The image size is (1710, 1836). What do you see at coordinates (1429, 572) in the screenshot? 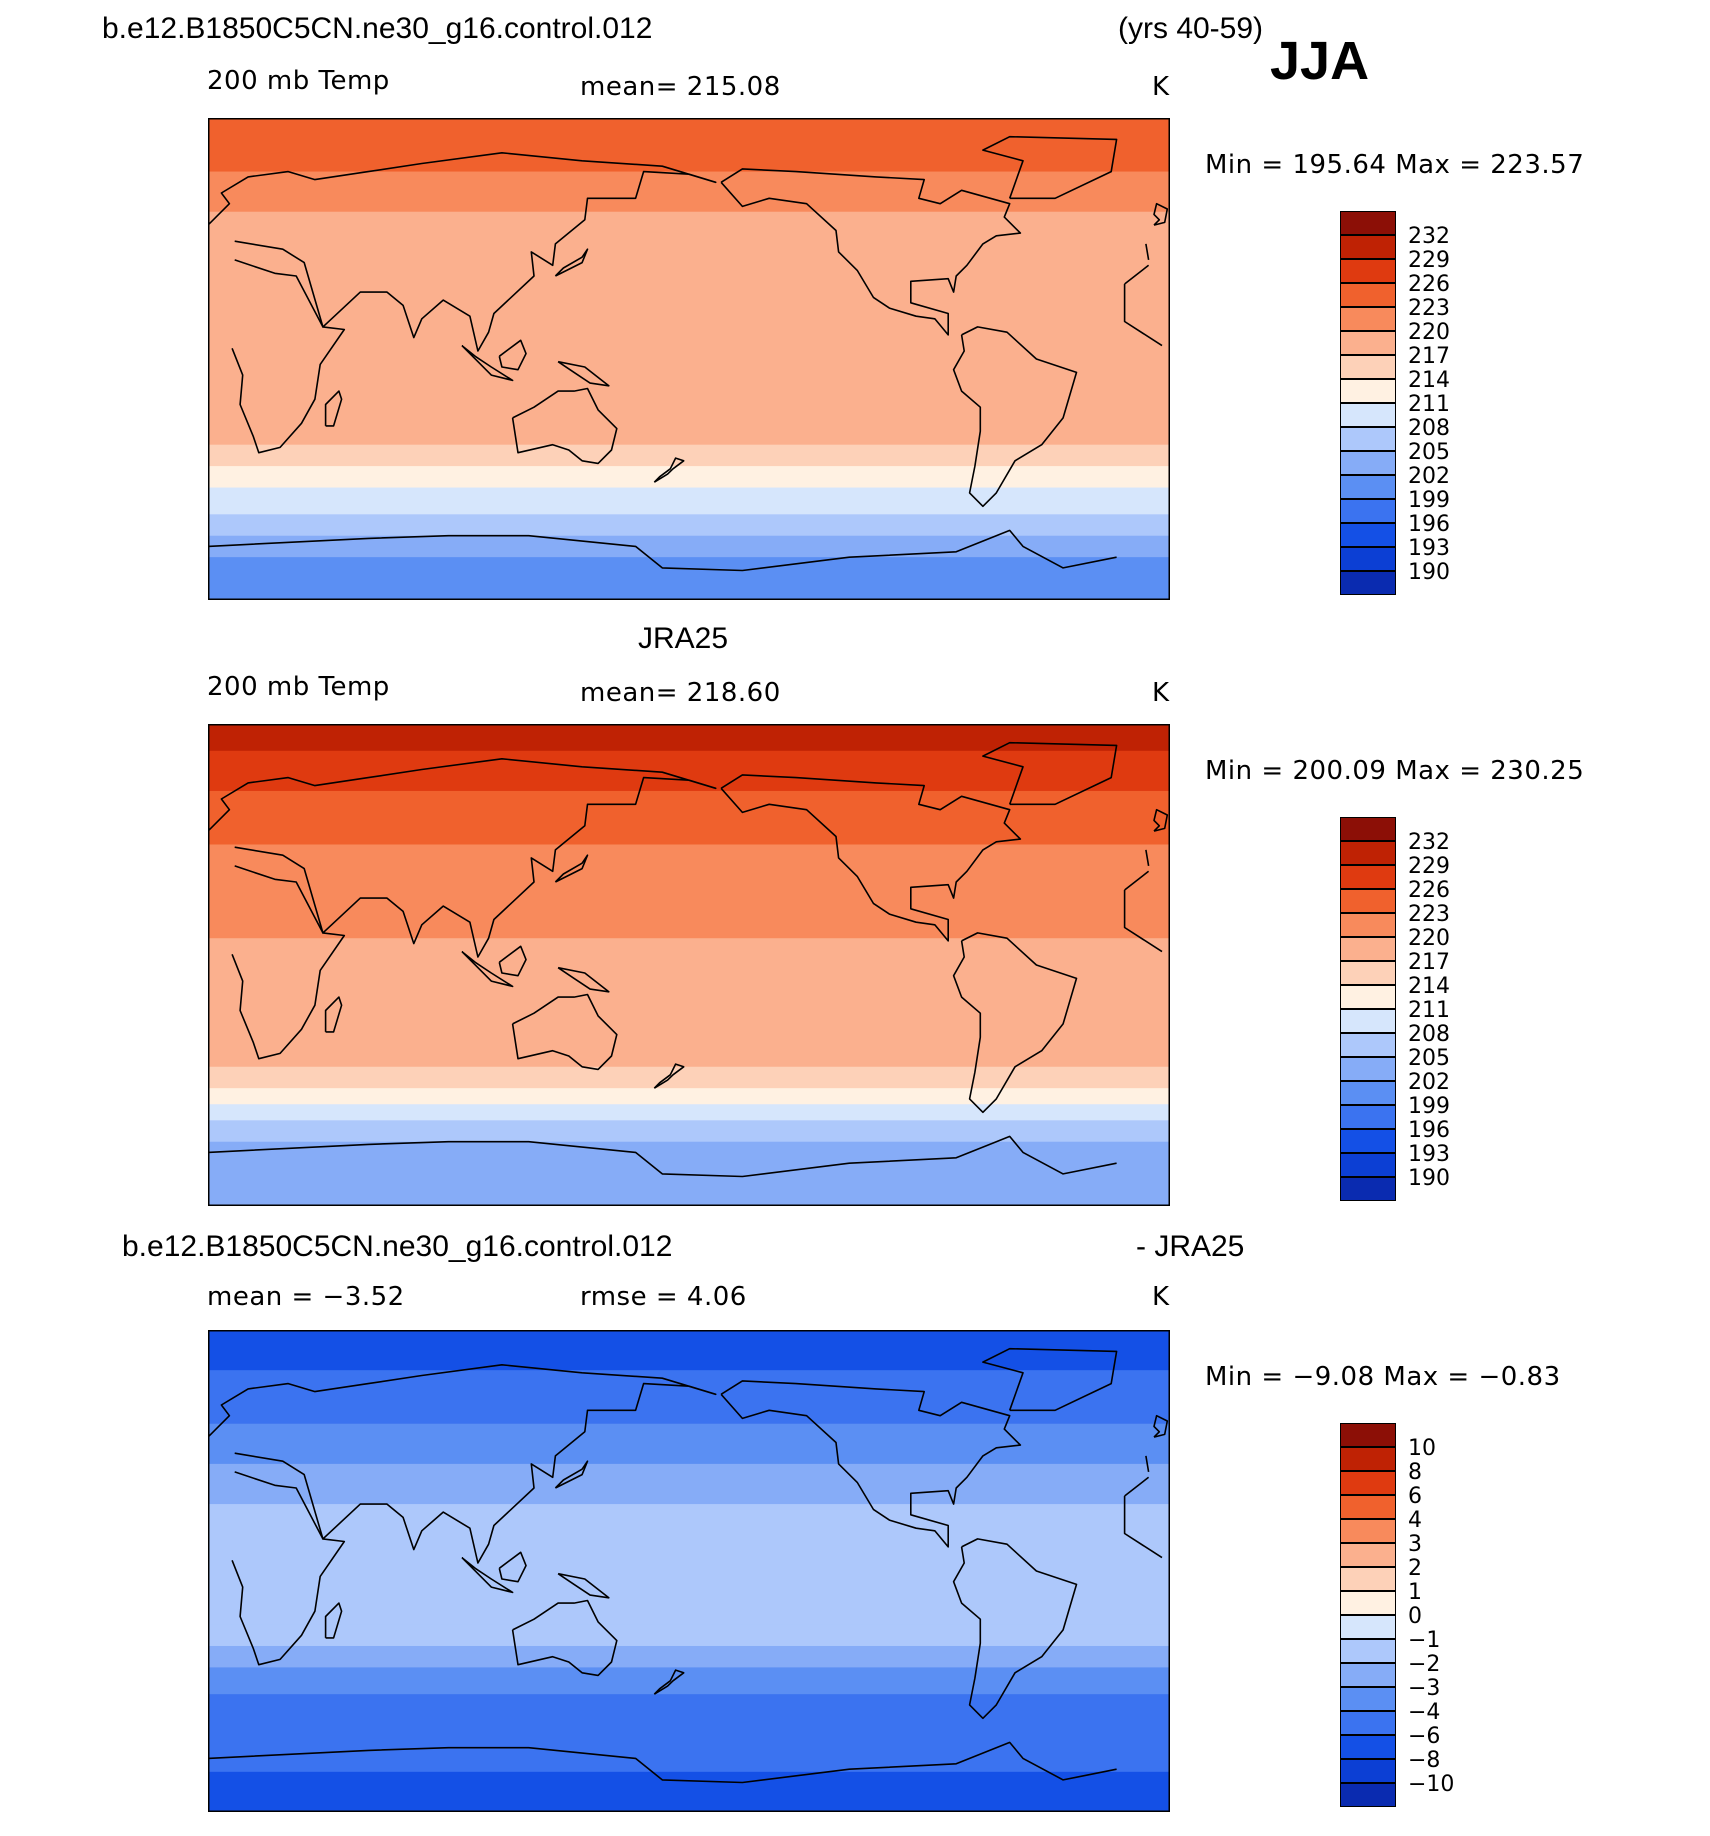
I see `colorbar-label: 190` at bounding box center [1429, 572].